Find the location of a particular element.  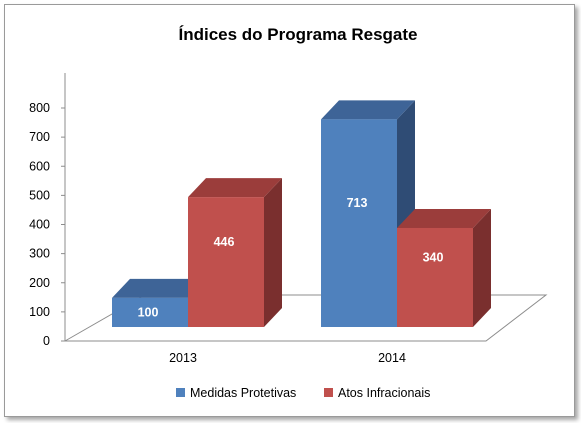

legend-item-medidas-protetivas: Medidas Protetivas is located at coordinates (236, 393).